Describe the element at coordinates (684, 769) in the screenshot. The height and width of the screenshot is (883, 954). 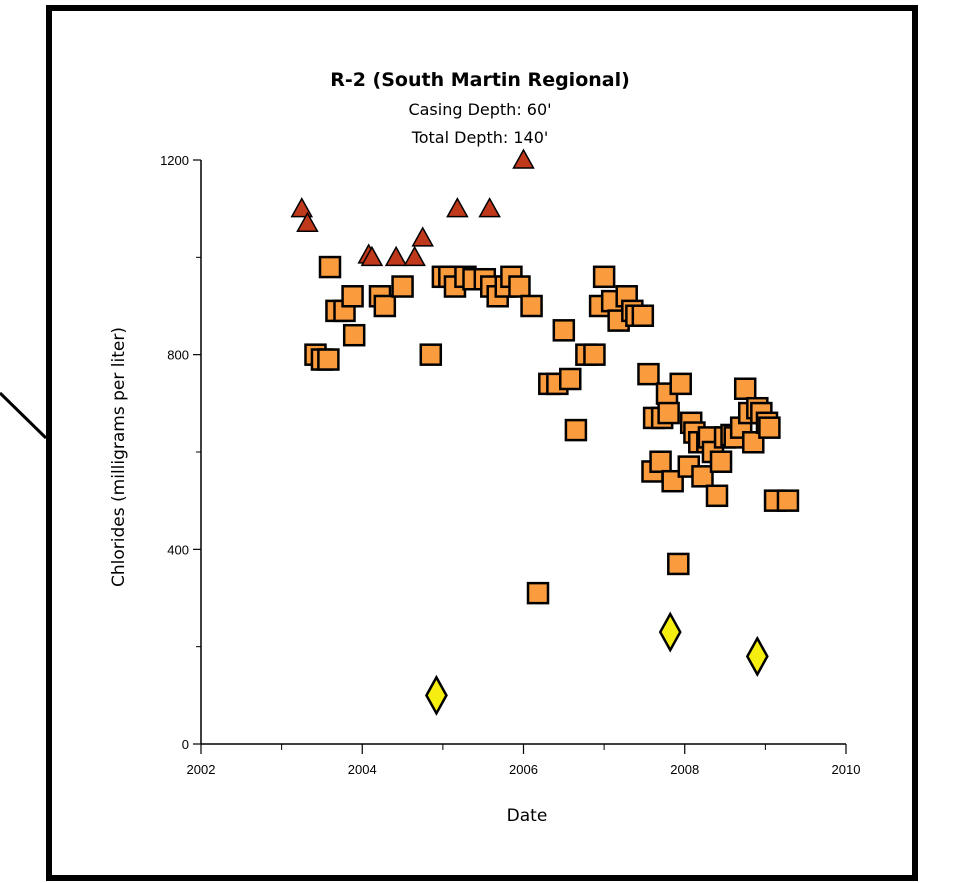
I see `x-tick-label: 2008` at that location.